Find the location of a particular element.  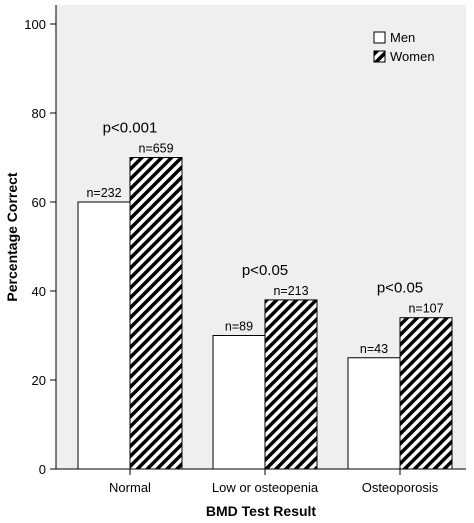

p-value-label: p<0.001 is located at coordinates (130, 128).